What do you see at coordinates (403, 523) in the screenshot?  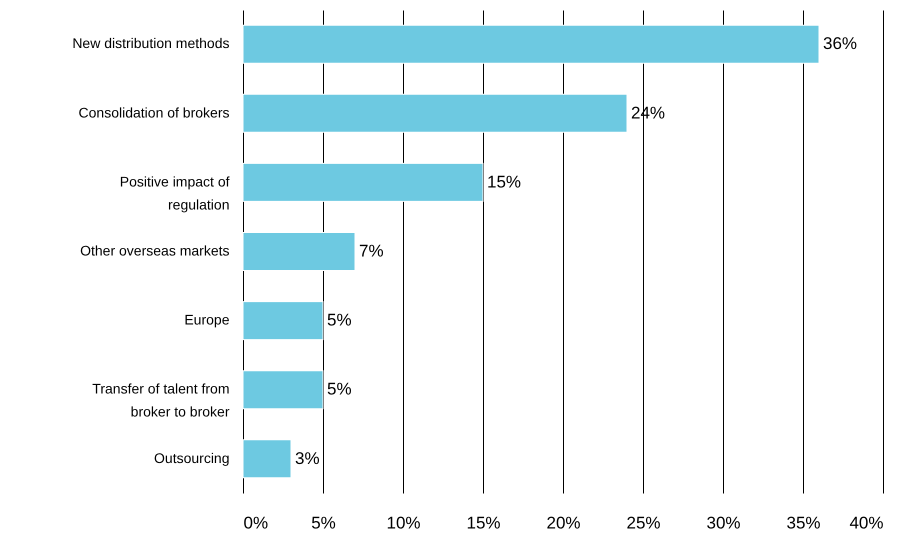 I see `x-tick-label: 10%` at bounding box center [403, 523].